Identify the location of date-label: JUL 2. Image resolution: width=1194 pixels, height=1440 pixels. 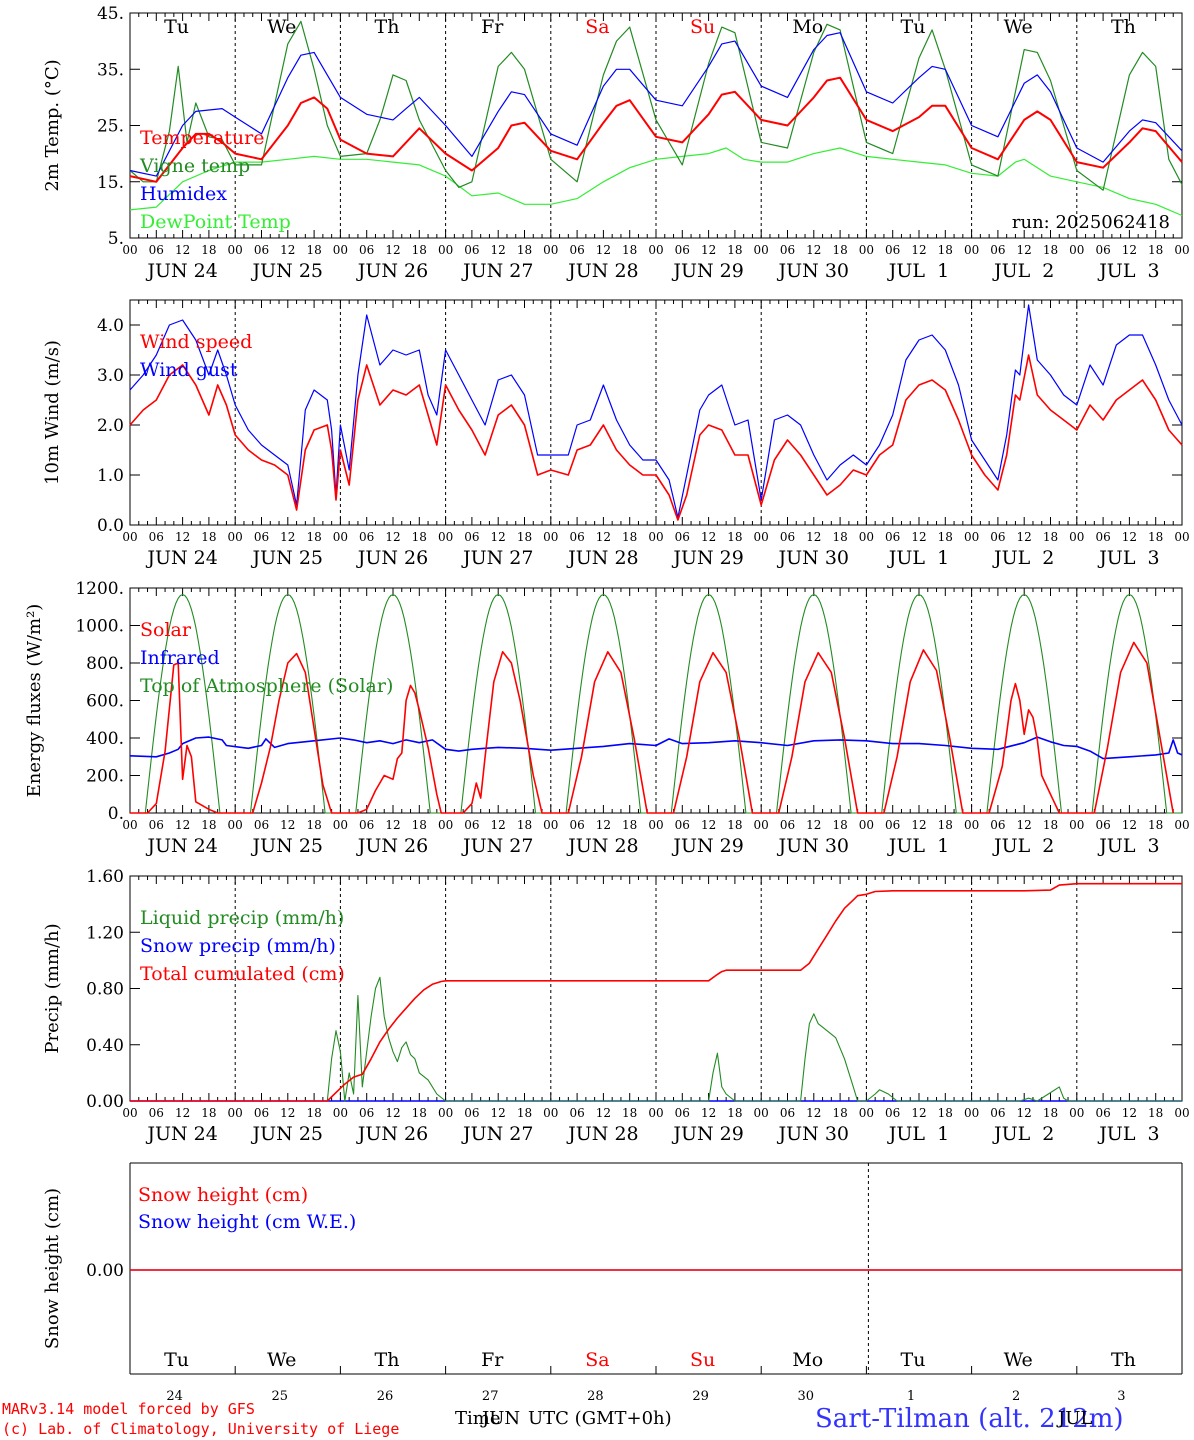
(1023, 271).